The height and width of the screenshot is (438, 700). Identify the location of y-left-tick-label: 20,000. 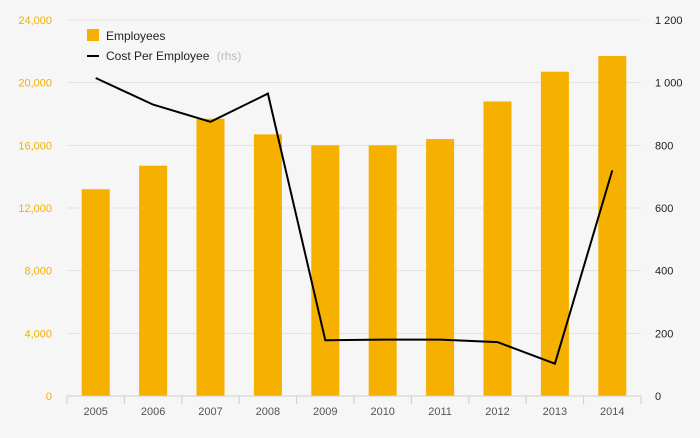
(35, 84).